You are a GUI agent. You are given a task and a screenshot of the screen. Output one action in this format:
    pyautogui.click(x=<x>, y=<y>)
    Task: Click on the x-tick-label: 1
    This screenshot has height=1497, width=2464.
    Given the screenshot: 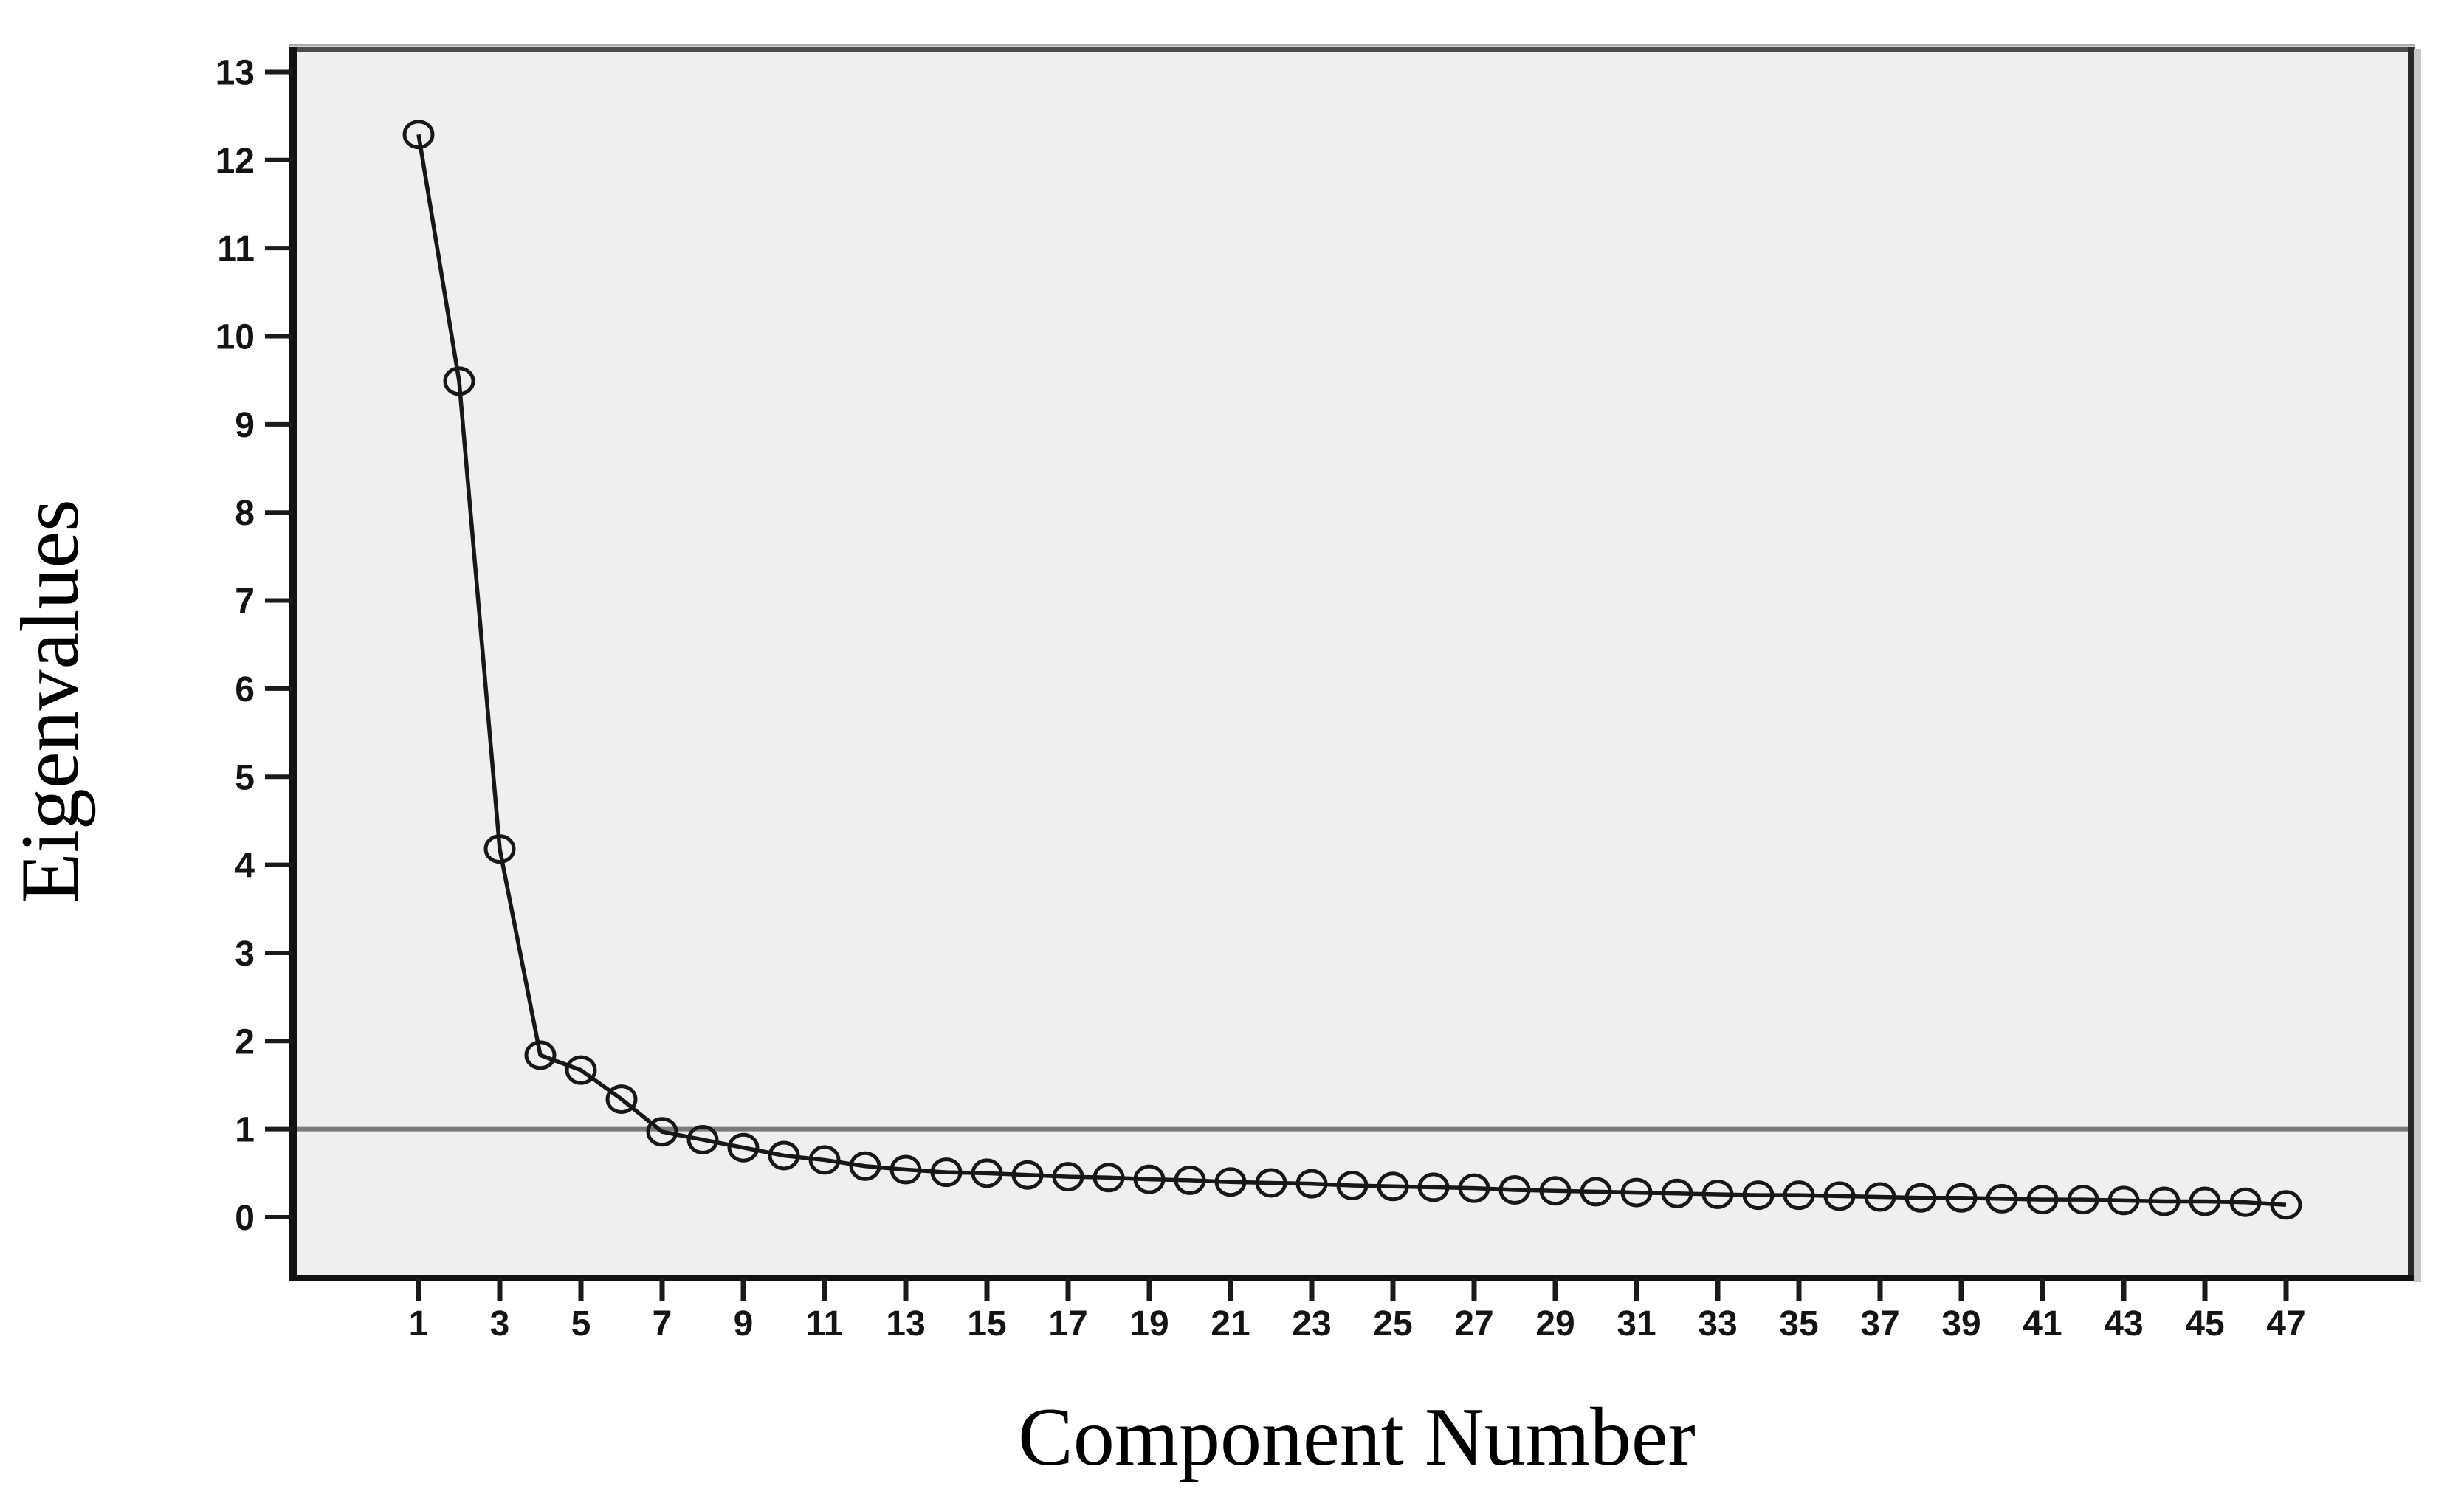 What is the action you would take?
    pyautogui.click(x=419, y=1323)
    